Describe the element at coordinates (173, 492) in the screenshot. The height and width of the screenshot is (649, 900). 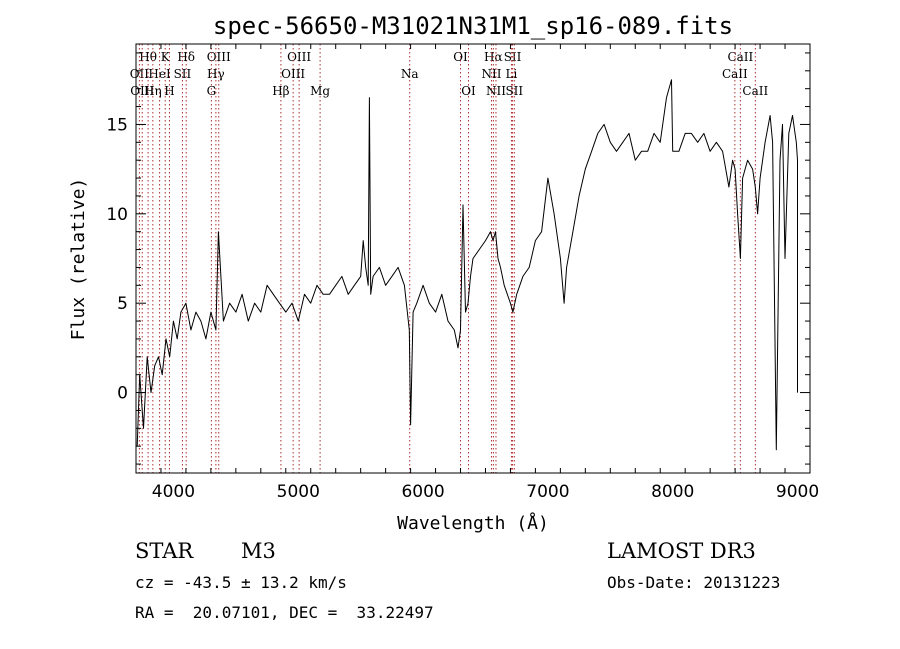
I see `x-tick-label: 4000` at that location.